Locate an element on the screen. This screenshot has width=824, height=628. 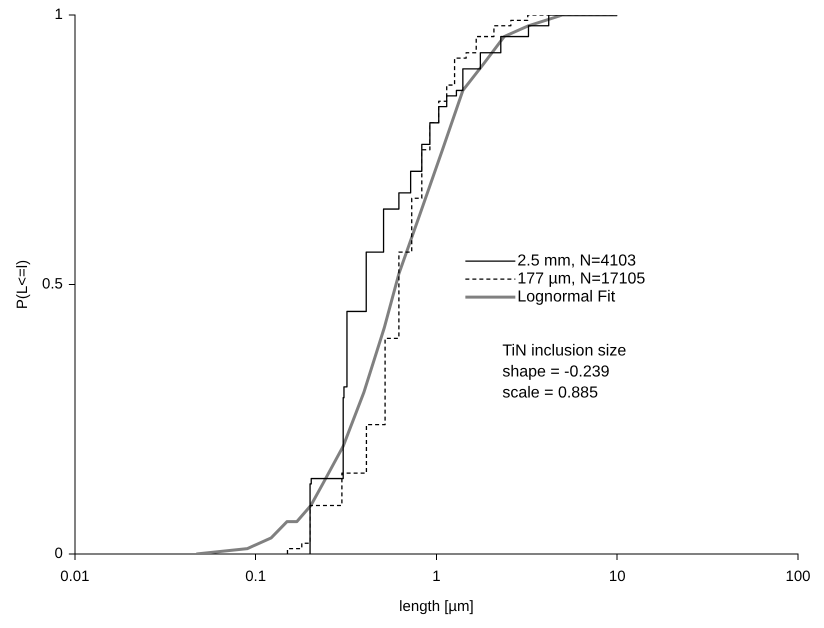
x-tick-label: 100 is located at coordinates (798, 577).